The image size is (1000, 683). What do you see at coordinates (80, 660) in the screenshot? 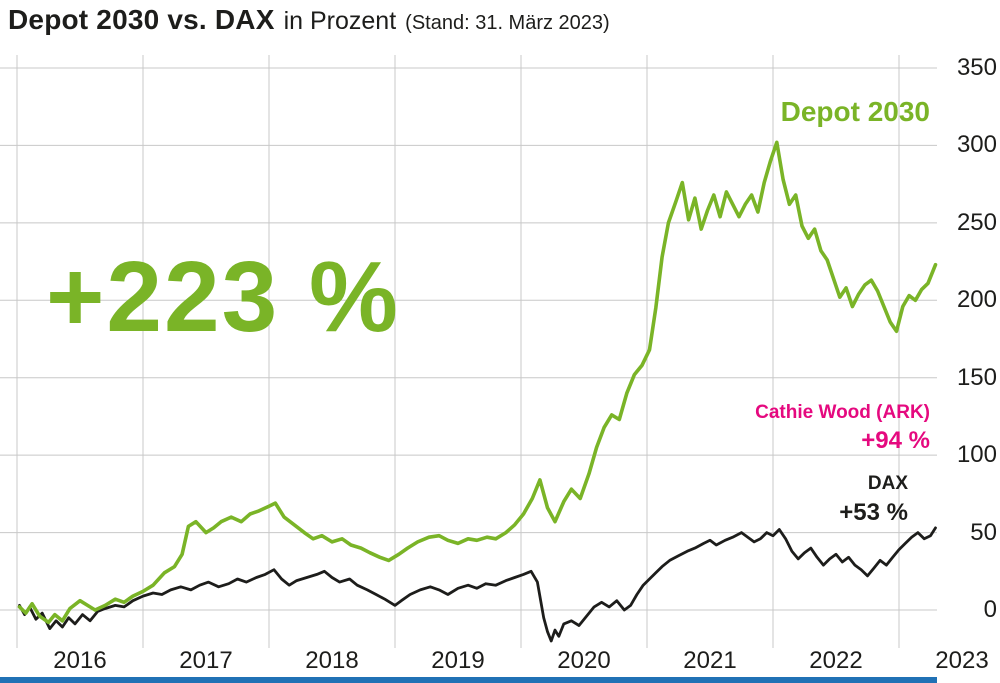
I see `x-tick-label: 2016` at bounding box center [80, 660].